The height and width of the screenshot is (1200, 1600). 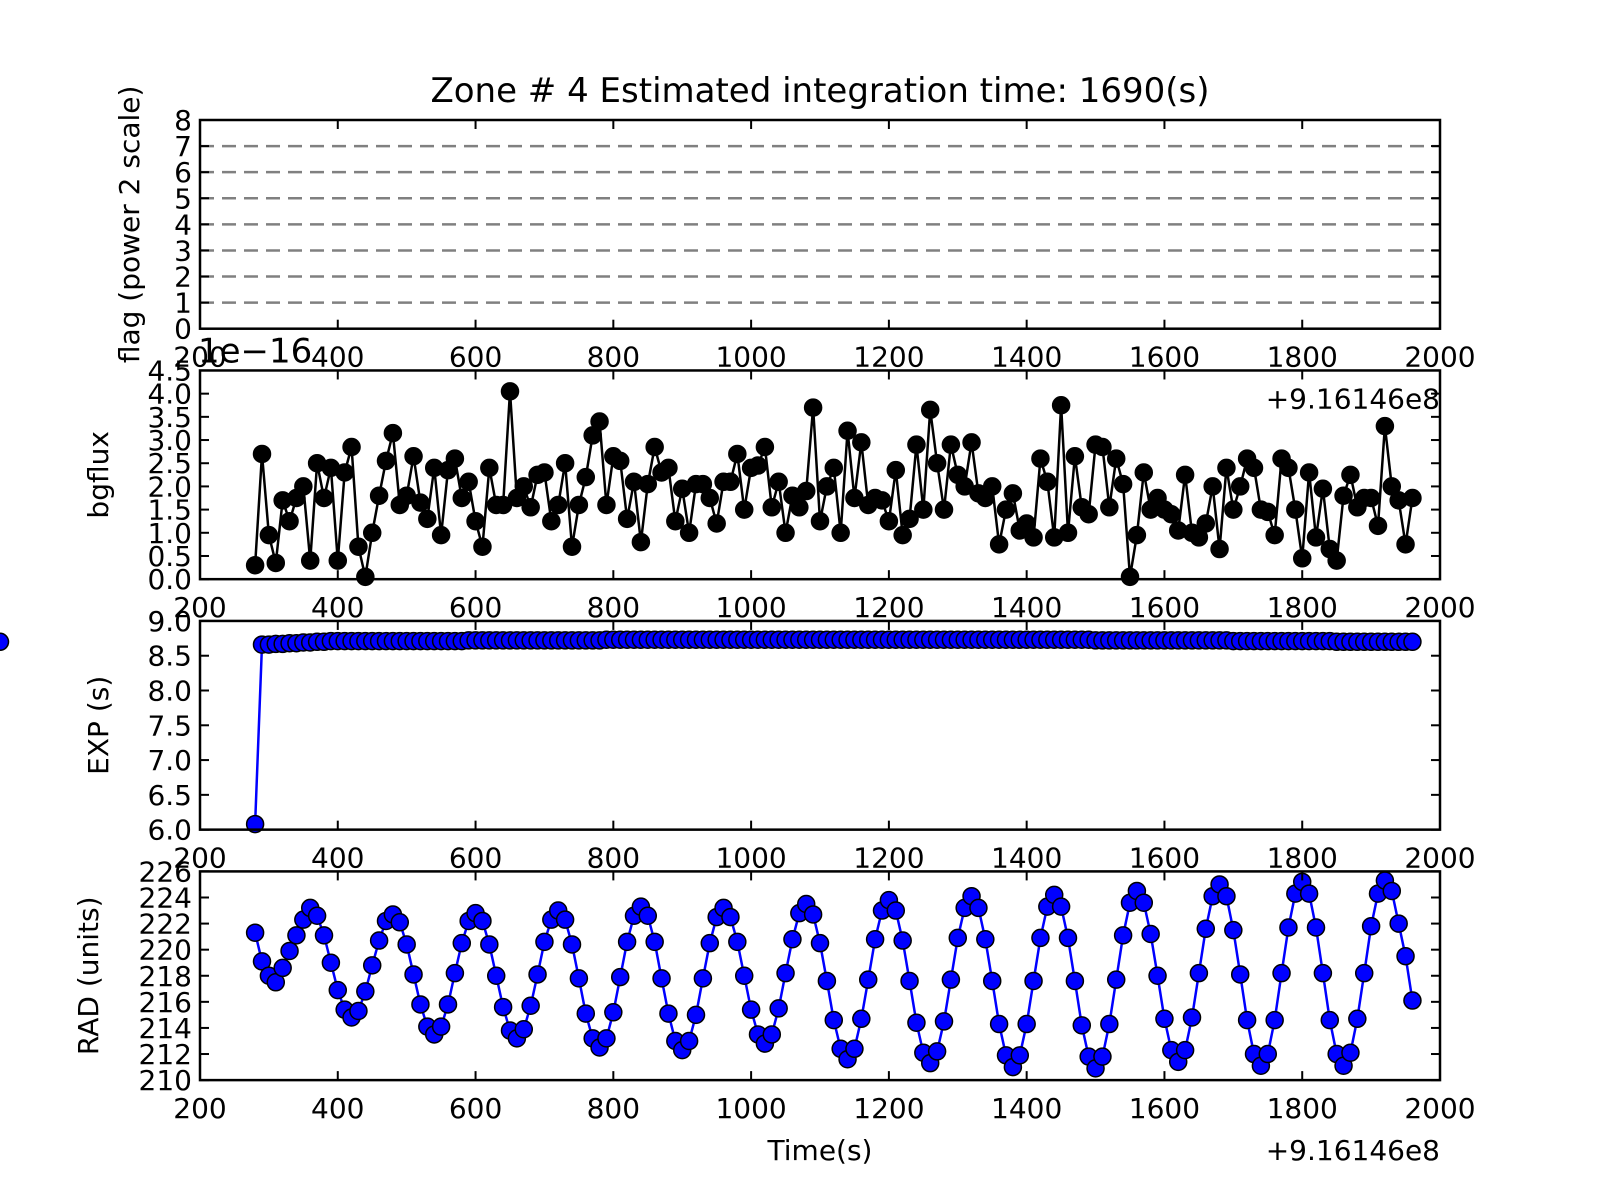 What do you see at coordinates (199, 357) in the screenshot?
I see `x-tick-label: 200` at bounding box center [199, 357].